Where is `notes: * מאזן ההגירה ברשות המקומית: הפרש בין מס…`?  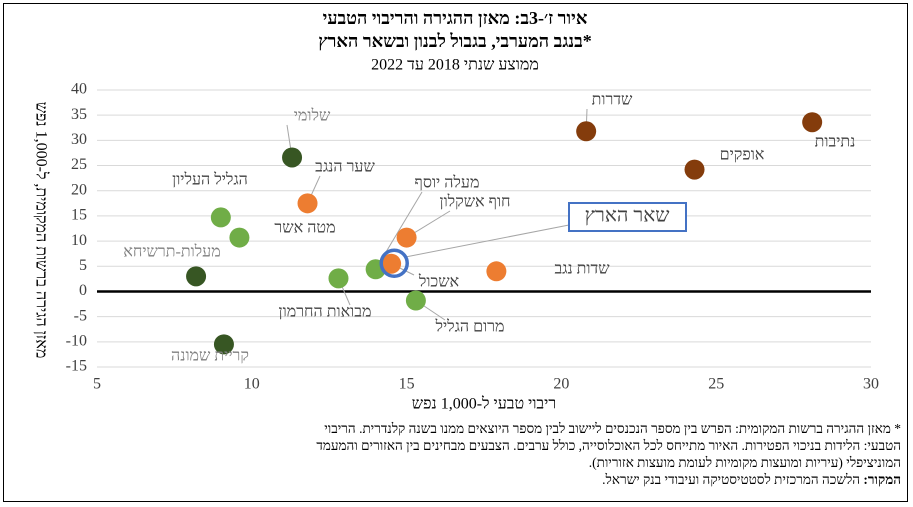
notes: * מאזן ההגירה ברשות המקומית: הפרש בין מס… is located at coordinates (461, 454).